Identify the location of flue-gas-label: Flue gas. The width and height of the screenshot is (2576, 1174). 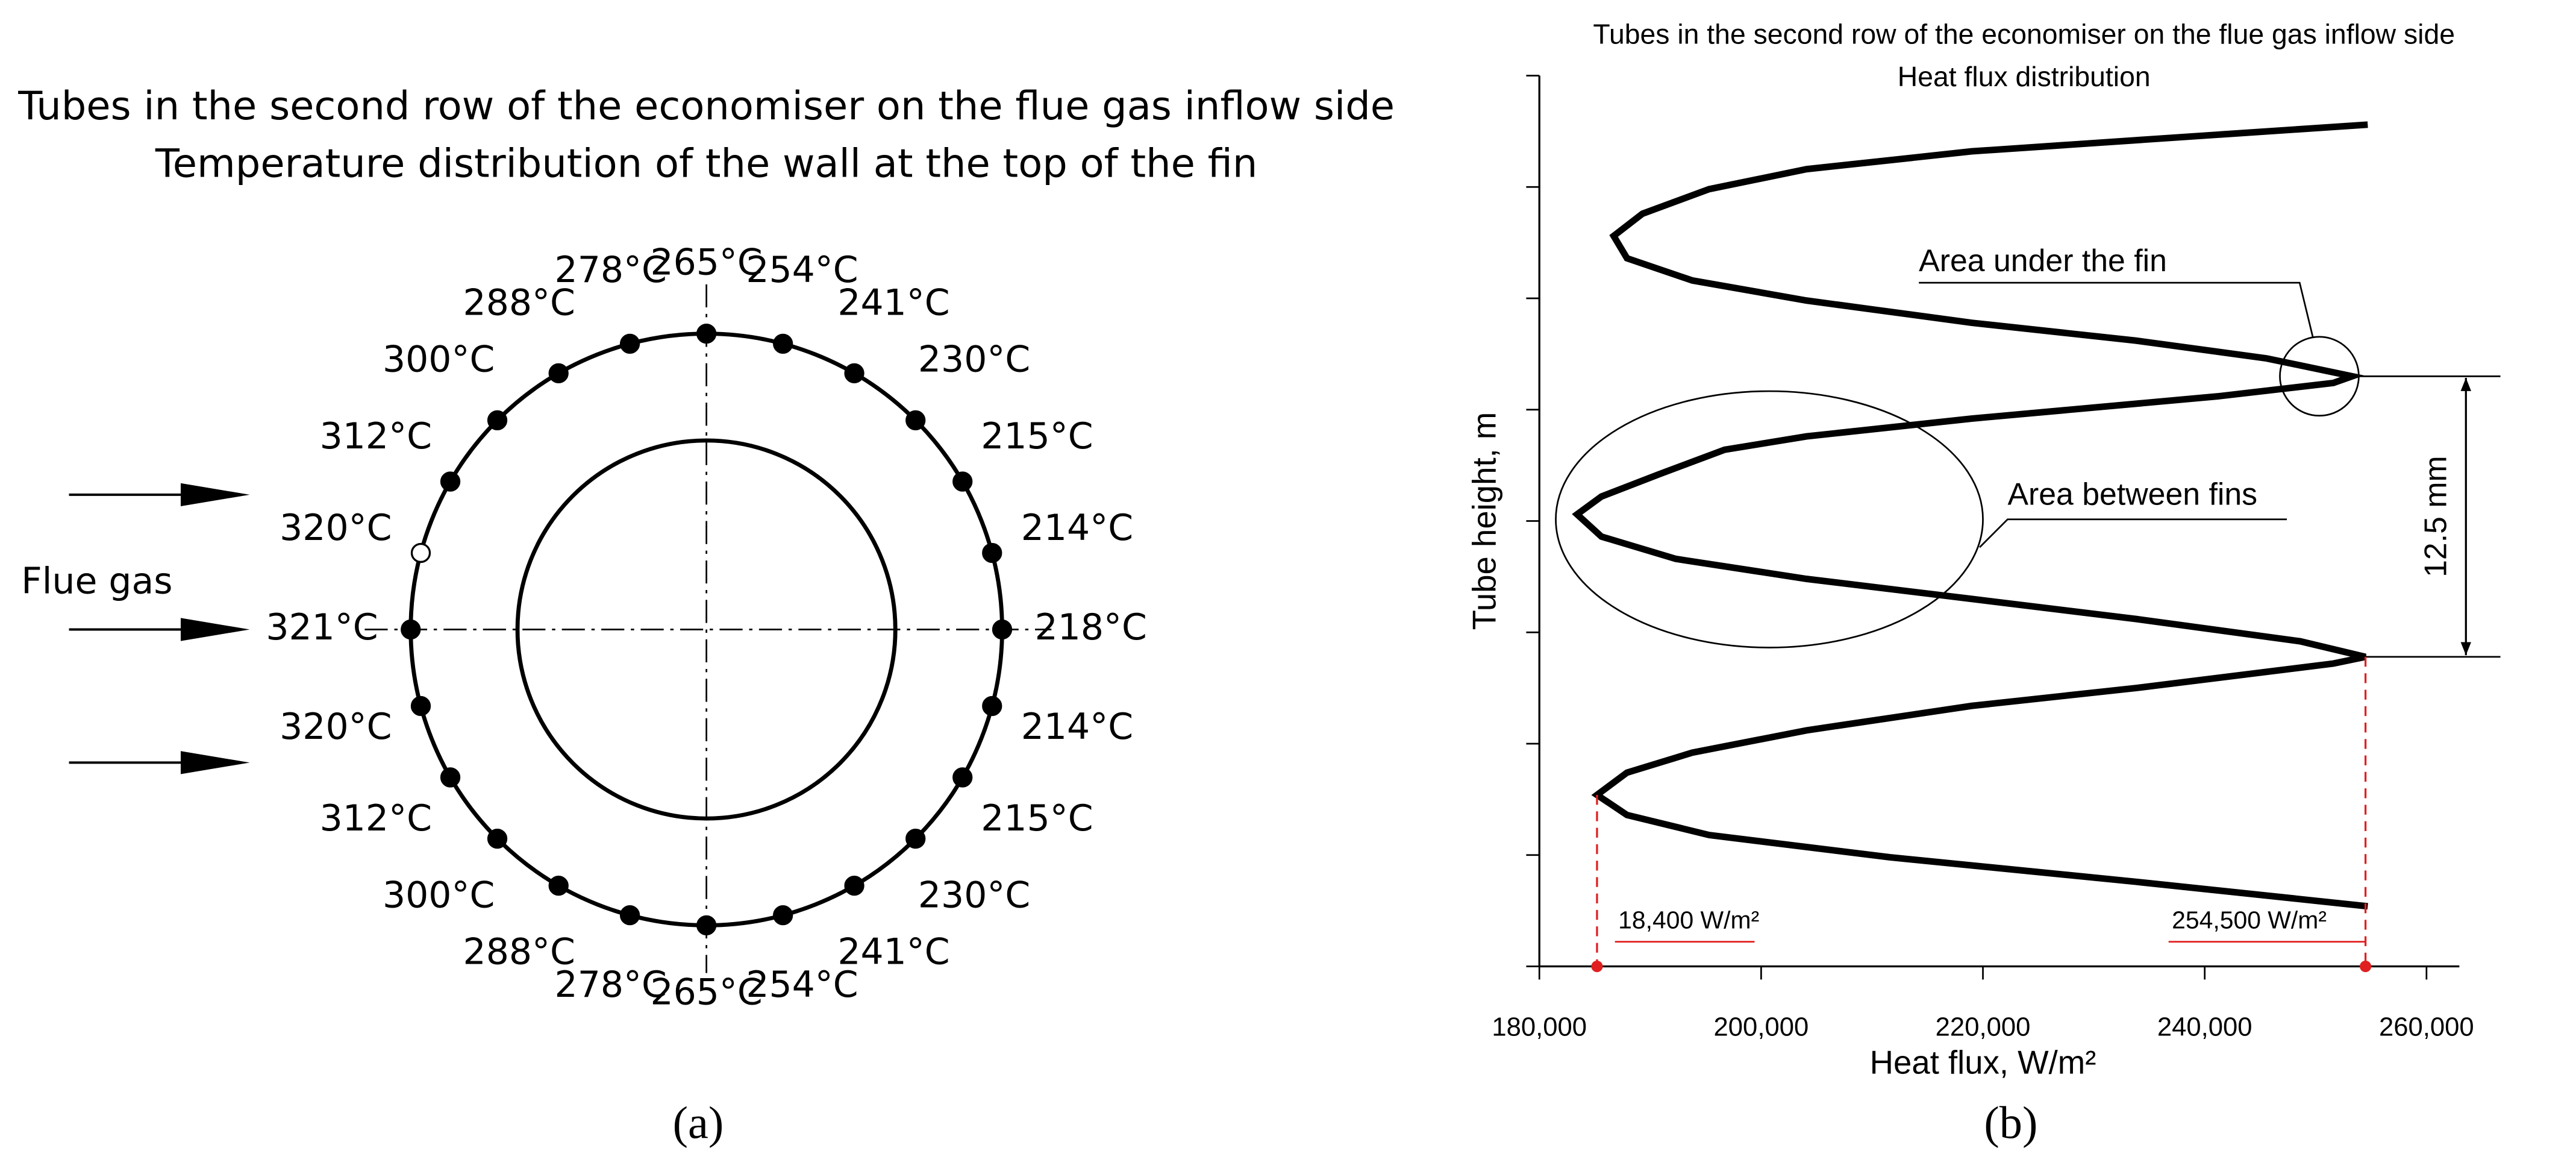
(97, 581).